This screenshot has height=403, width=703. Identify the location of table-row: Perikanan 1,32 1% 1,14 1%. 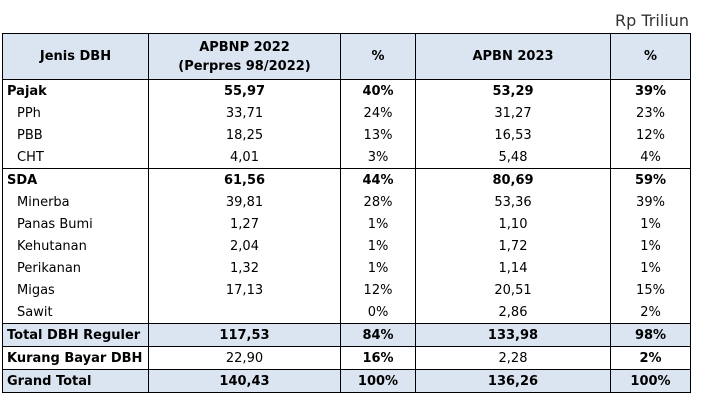
(346, 268).